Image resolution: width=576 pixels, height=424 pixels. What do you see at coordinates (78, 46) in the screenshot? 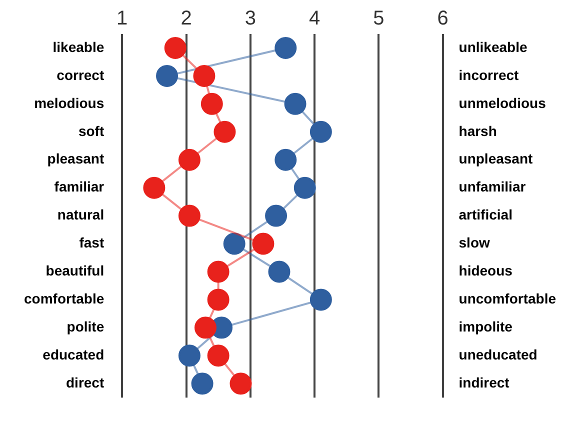
I see `y-tick-label: likeable` at bounding box center [78, 46].